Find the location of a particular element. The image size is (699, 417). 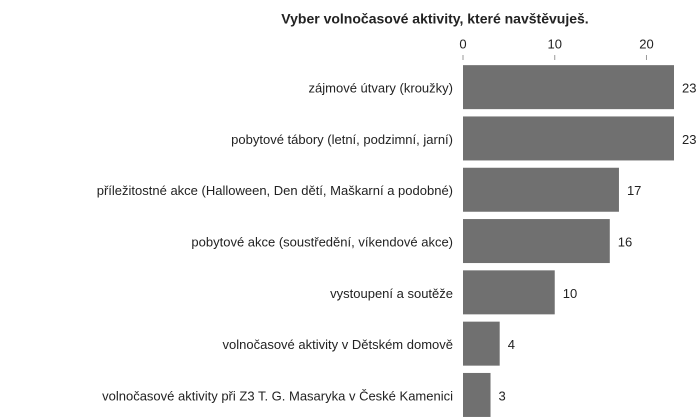

value-label: 17 is located at coordinates (634, 190).